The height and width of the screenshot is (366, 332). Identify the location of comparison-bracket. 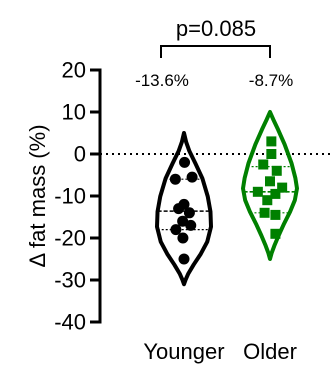
(215, 51).